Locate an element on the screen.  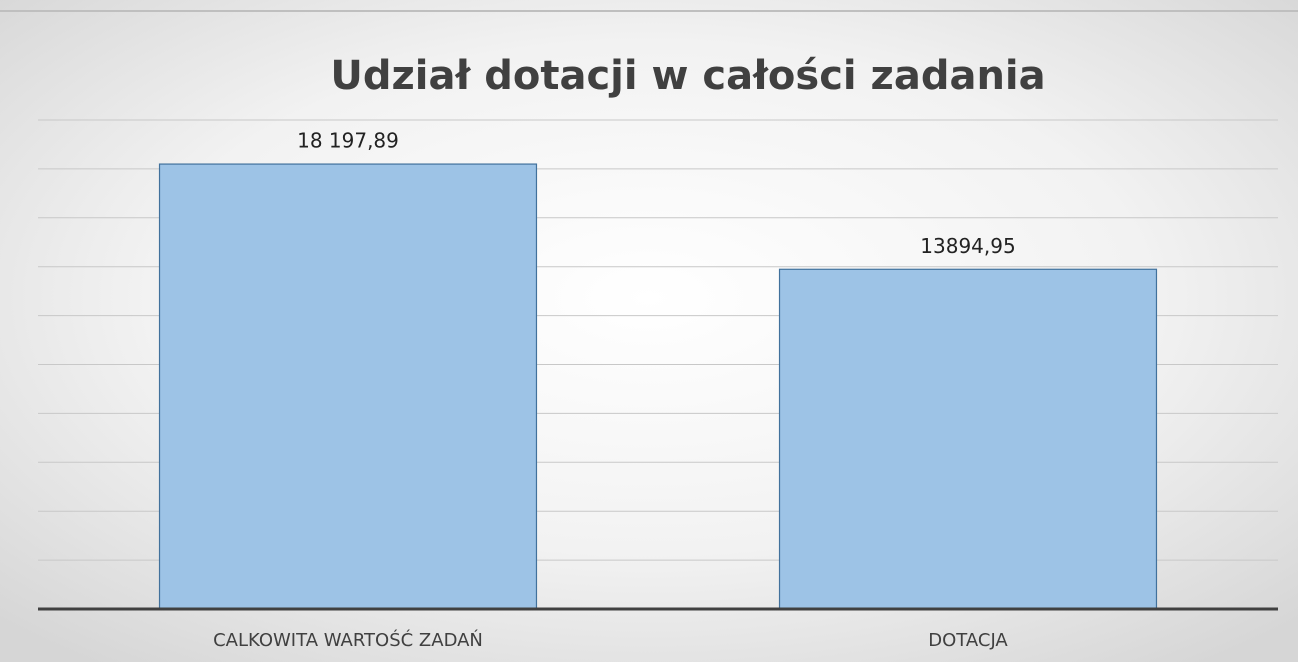
chart-title: Udział dotacji w całości zadania is located at coordinates (687, 76).